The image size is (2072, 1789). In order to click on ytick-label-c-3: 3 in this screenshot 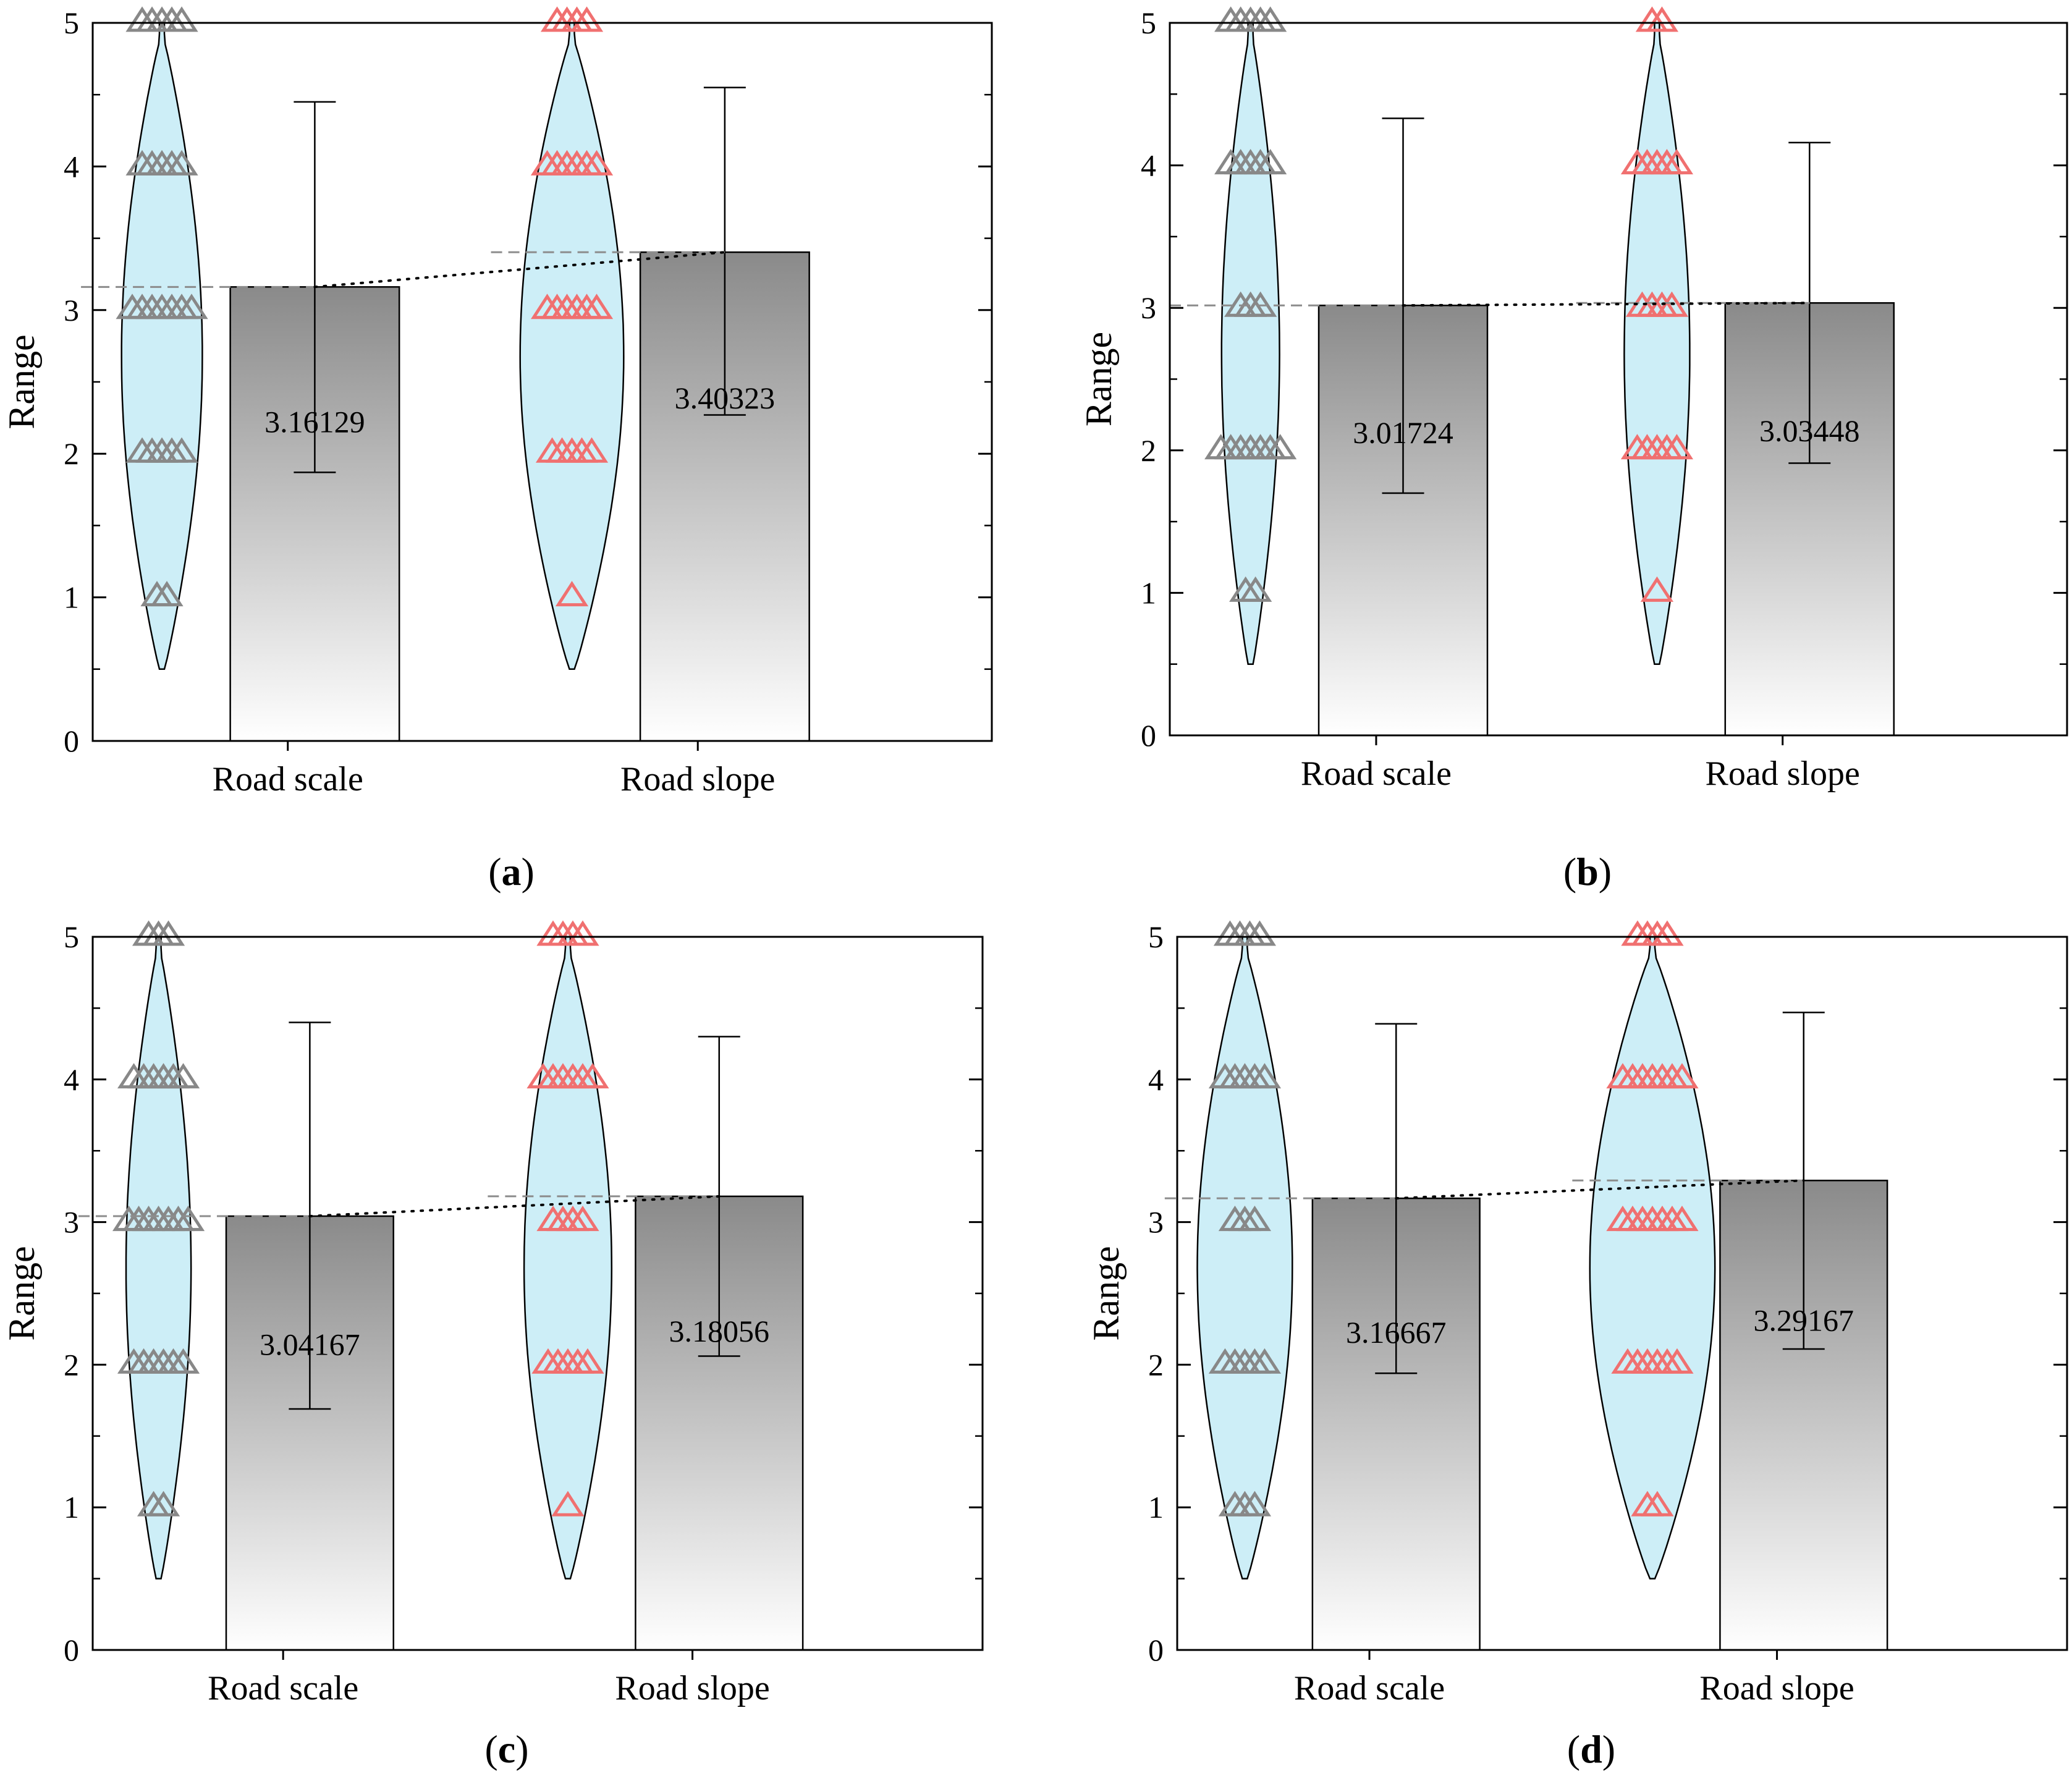, I will do `click(71, 1222)`.